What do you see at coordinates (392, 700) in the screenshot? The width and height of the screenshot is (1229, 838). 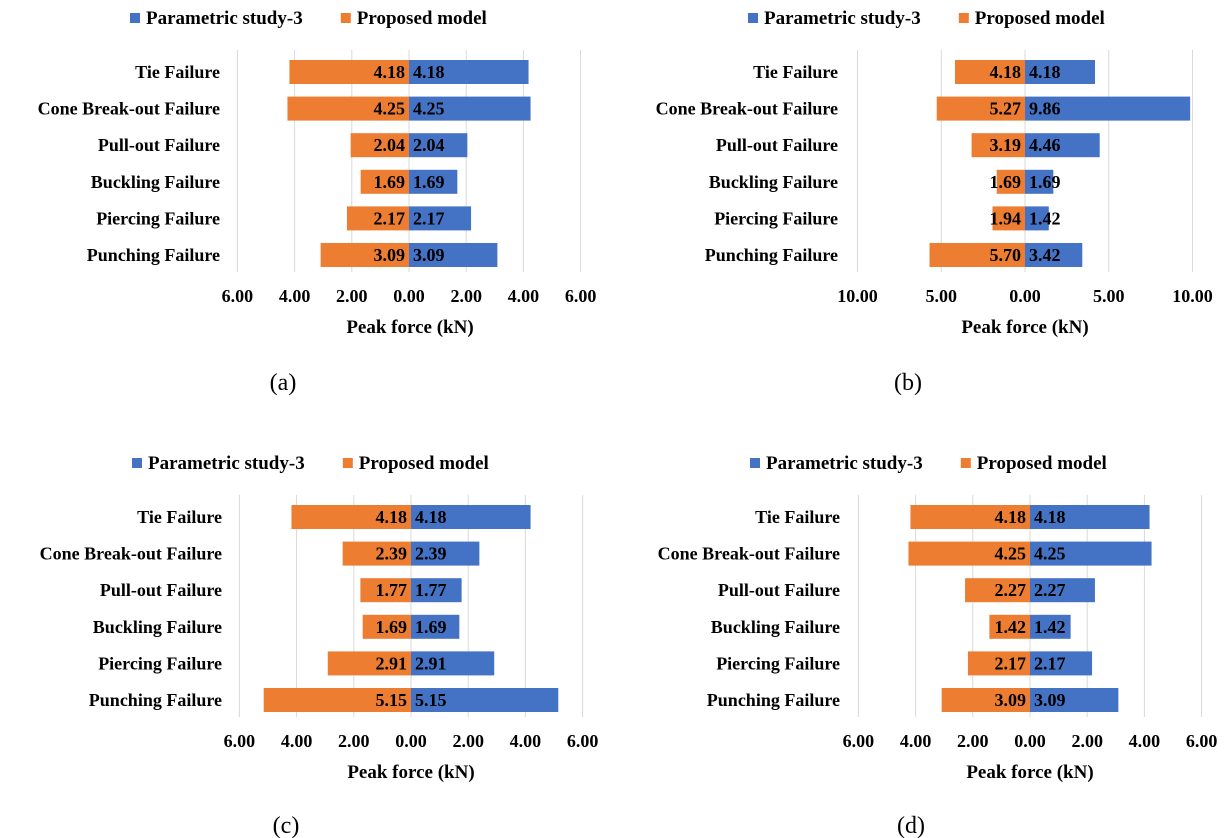 I see `data-label-proposed: 5.15` at bounding box center [392, 700].